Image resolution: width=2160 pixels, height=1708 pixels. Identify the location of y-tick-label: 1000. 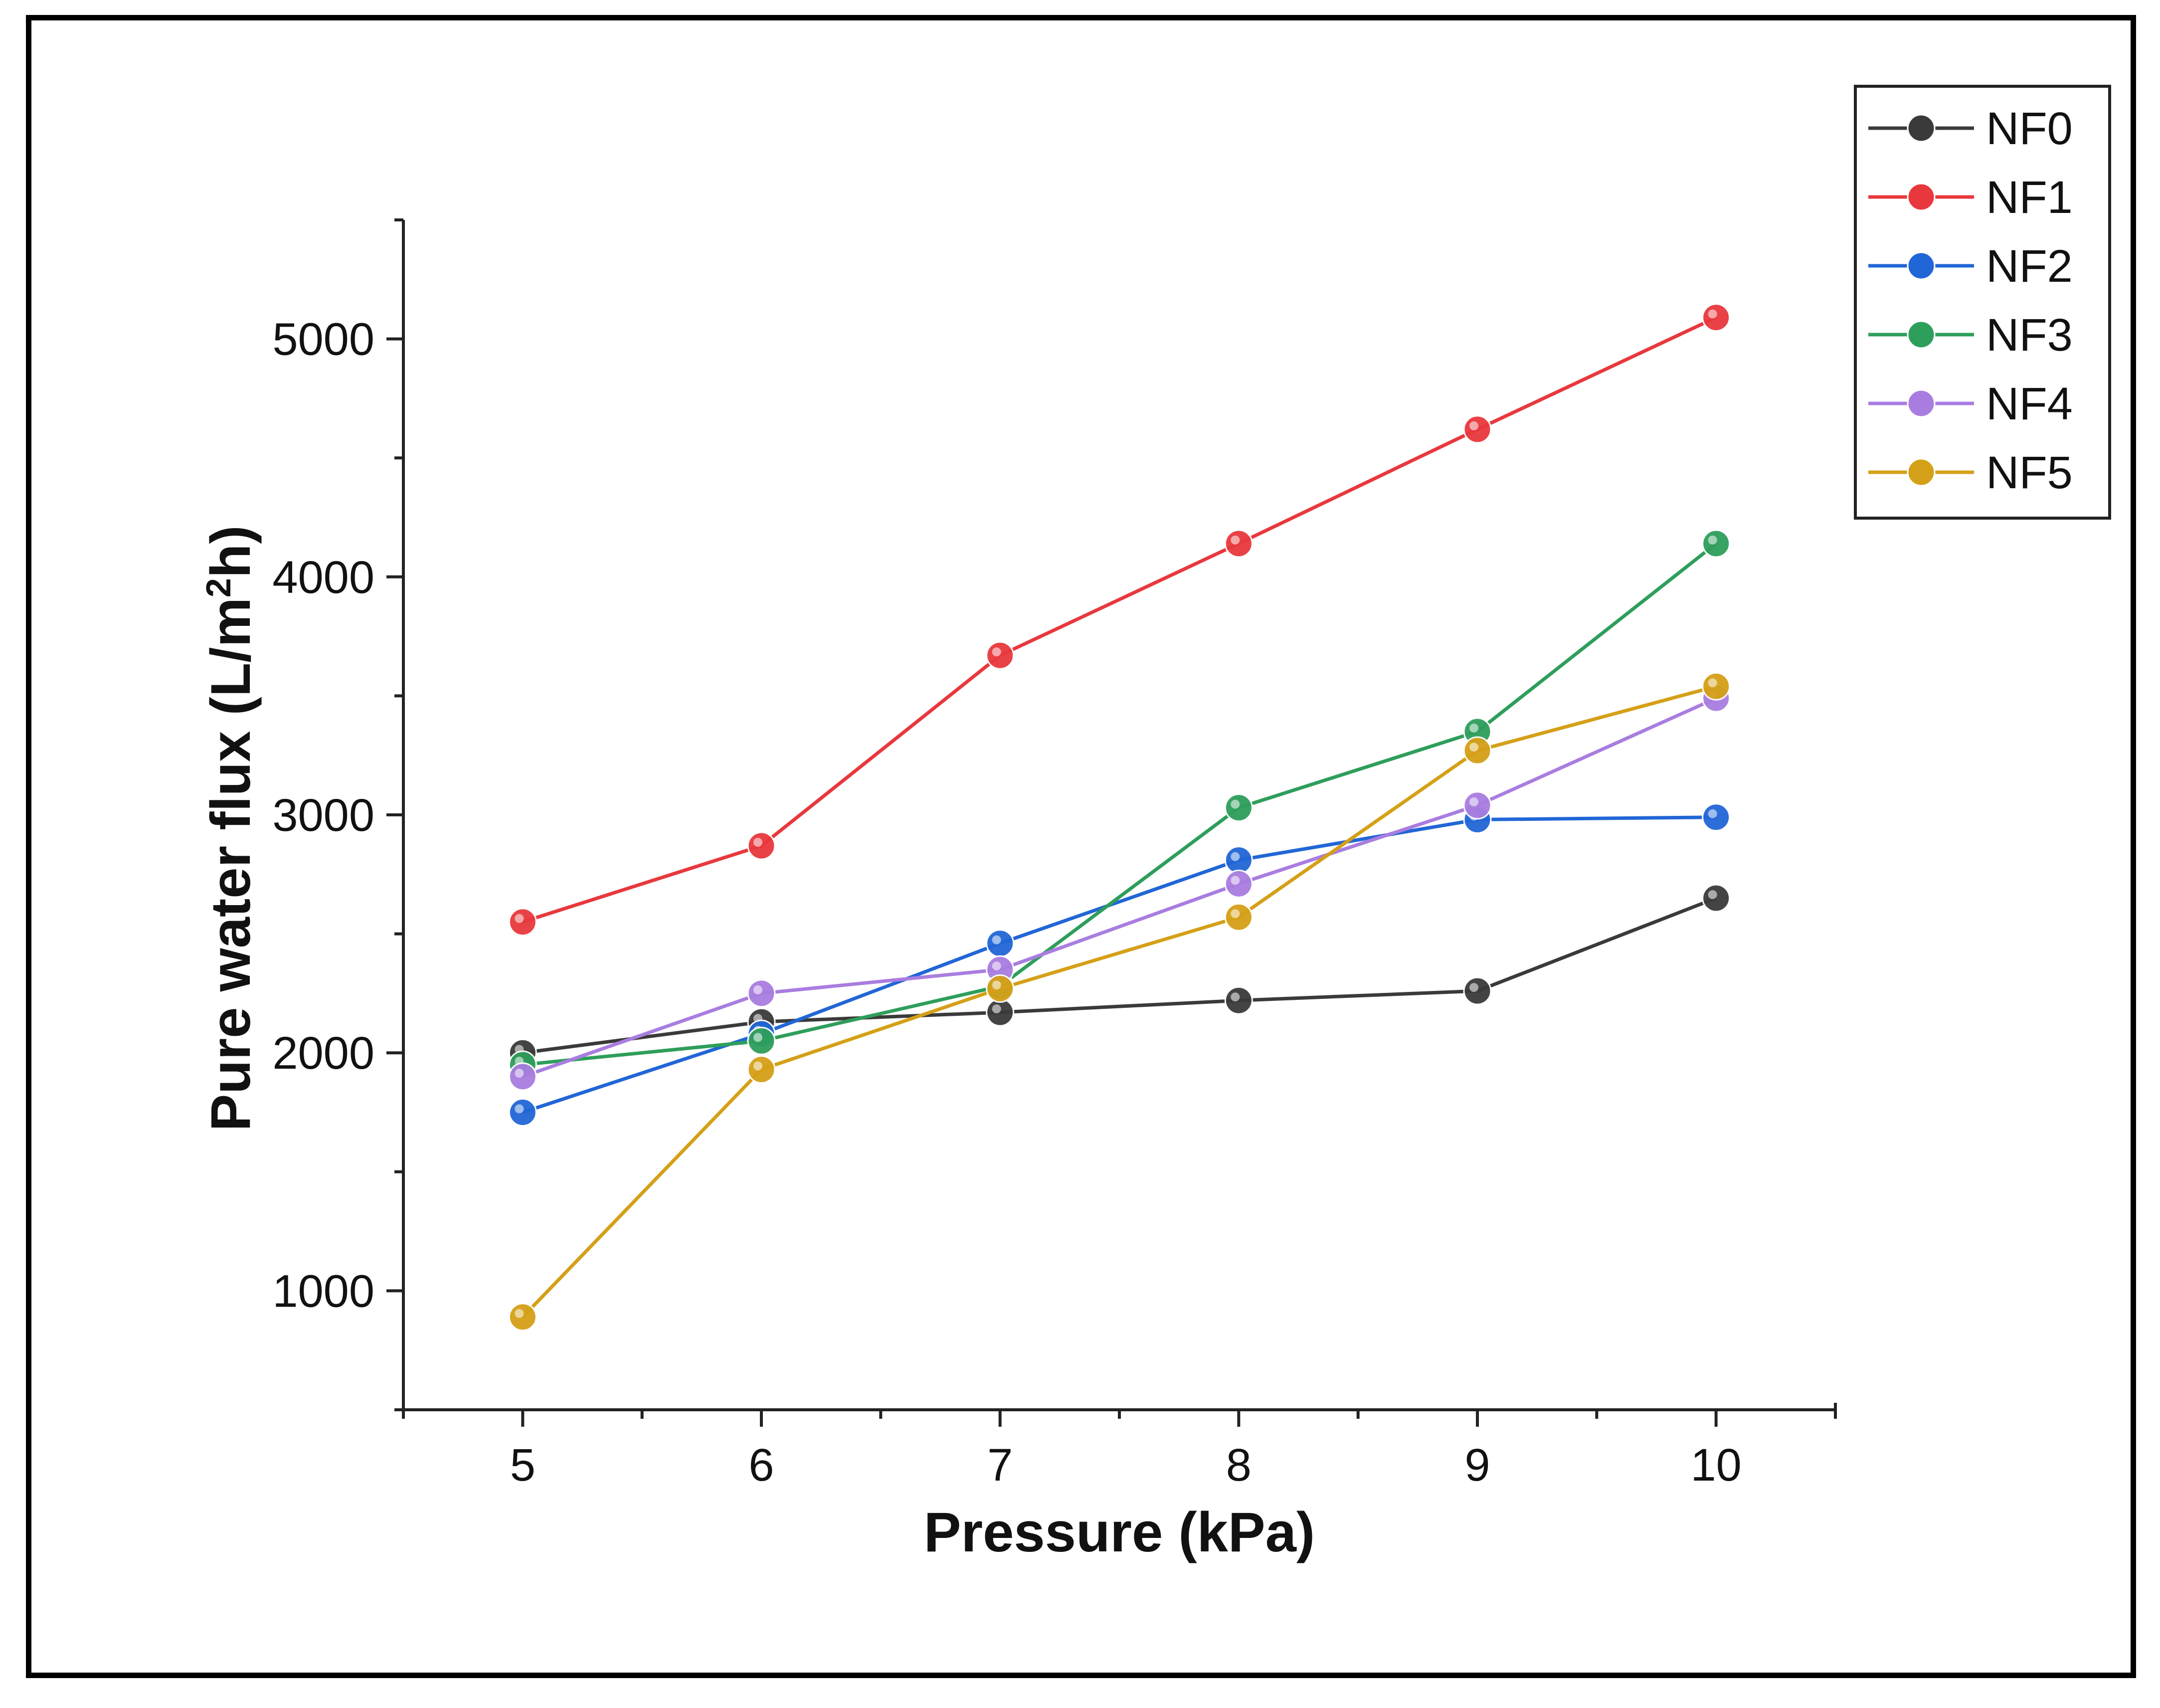
(323, 1291).